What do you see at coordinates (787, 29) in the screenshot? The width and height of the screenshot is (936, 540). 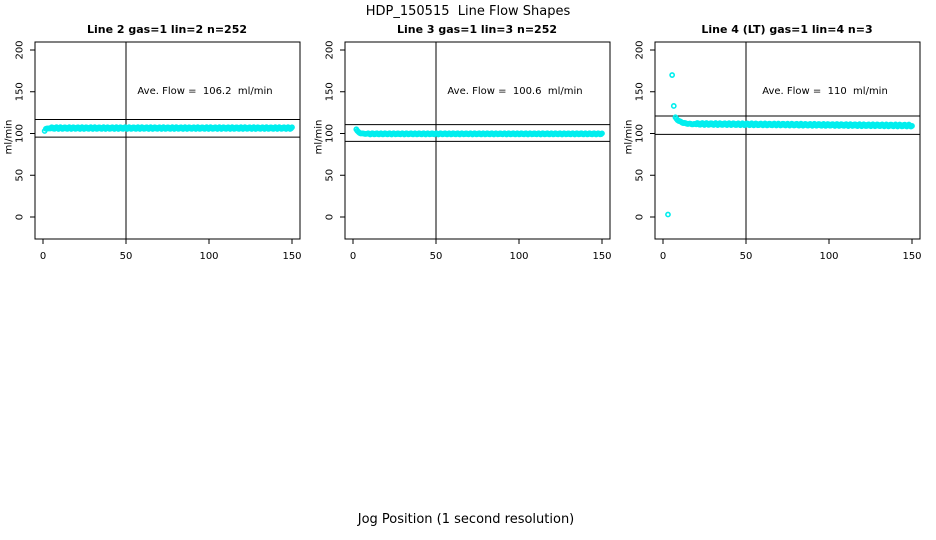 I see `panel-3-title: Line 4 (LT) gas=1 lin=4 n=3` at bounding box center [787, 29].